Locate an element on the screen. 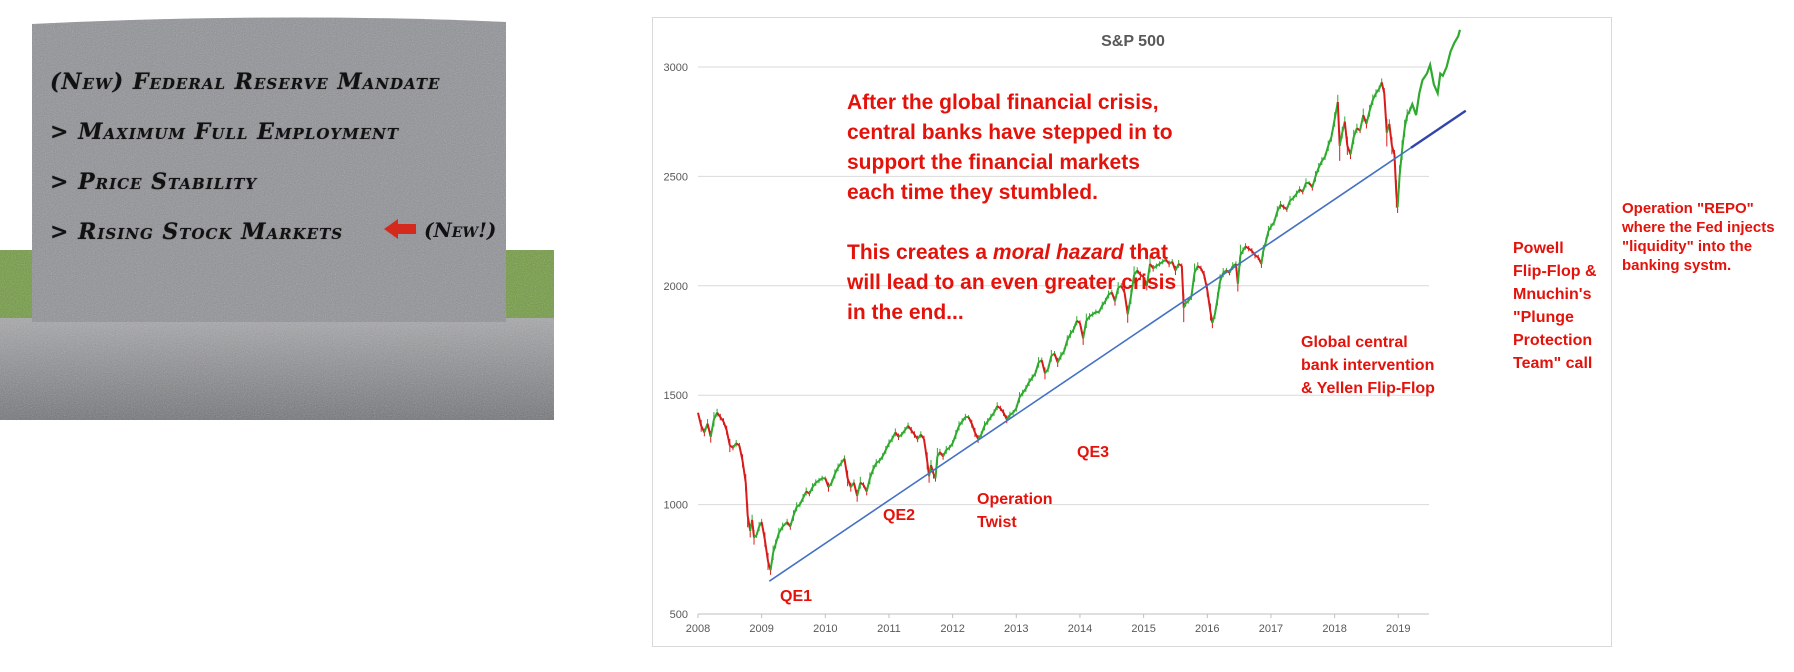 The width and height of the screenshot is (1794, 672). y-tick-label: 2500 is located at coordinates (676, 177).